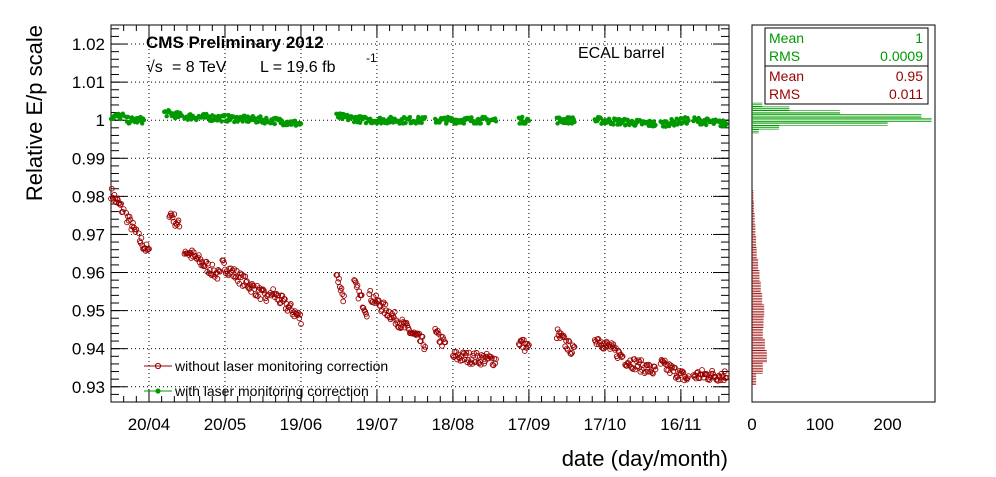 The width and height of the screenshot is (996, 477). Describe the element at coordinates (158, 391) in the screenshot. I see `legend-marker-corrected` at that location.